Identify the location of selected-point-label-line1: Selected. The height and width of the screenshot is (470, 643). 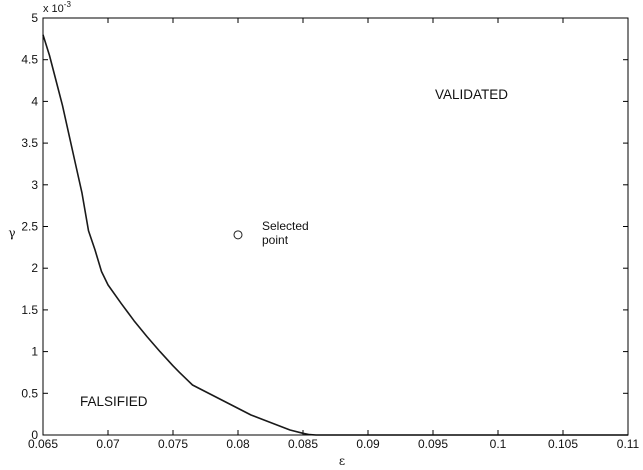
(285, 226).